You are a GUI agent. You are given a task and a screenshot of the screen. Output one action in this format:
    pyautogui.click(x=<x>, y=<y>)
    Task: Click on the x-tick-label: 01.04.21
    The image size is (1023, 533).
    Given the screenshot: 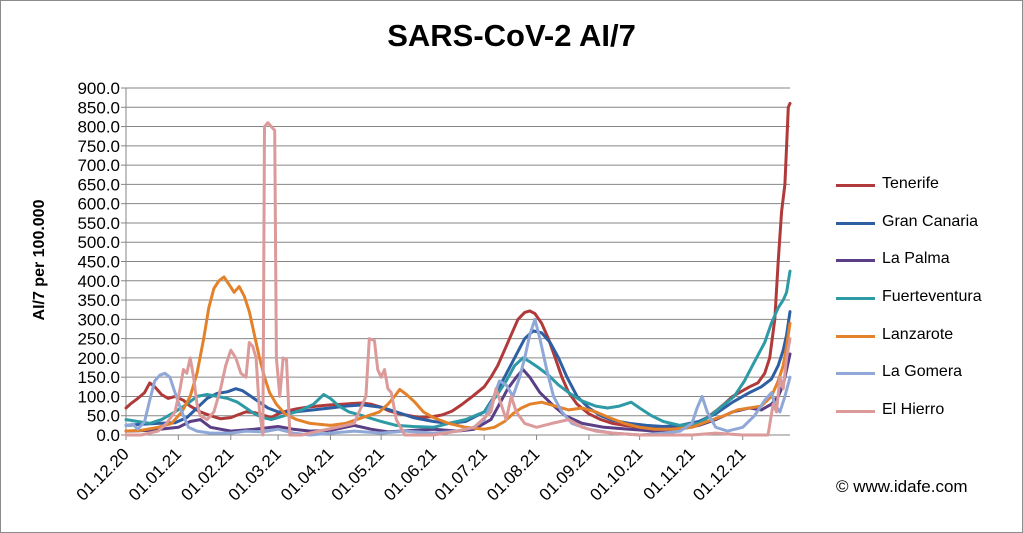 What is the action you would take?
    pyautogui.click(x=307, y=474)
    